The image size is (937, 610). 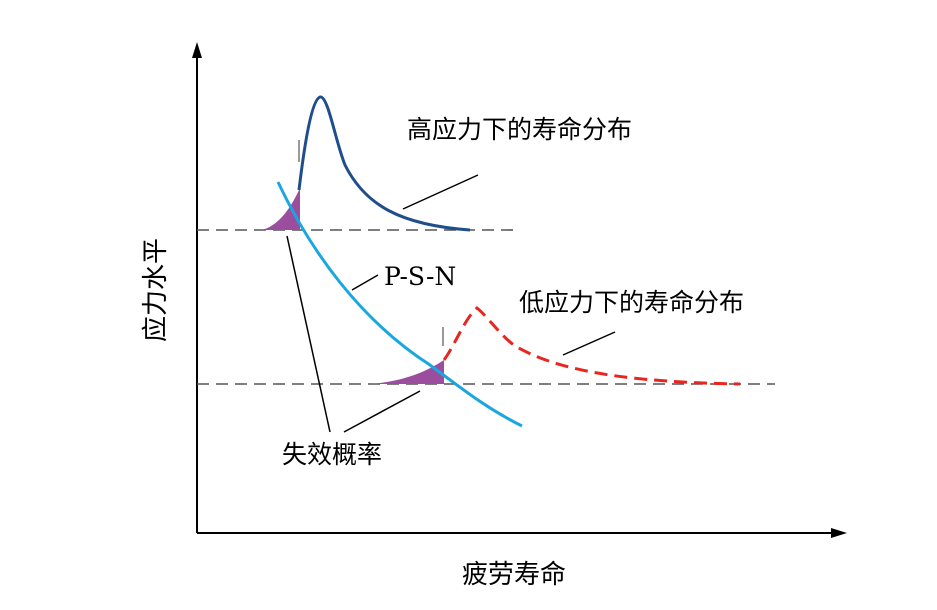 What do you see at coordinates (440, 192) in the screenshot?
I see `leader-high-stress` at bounding box center [440, 192].